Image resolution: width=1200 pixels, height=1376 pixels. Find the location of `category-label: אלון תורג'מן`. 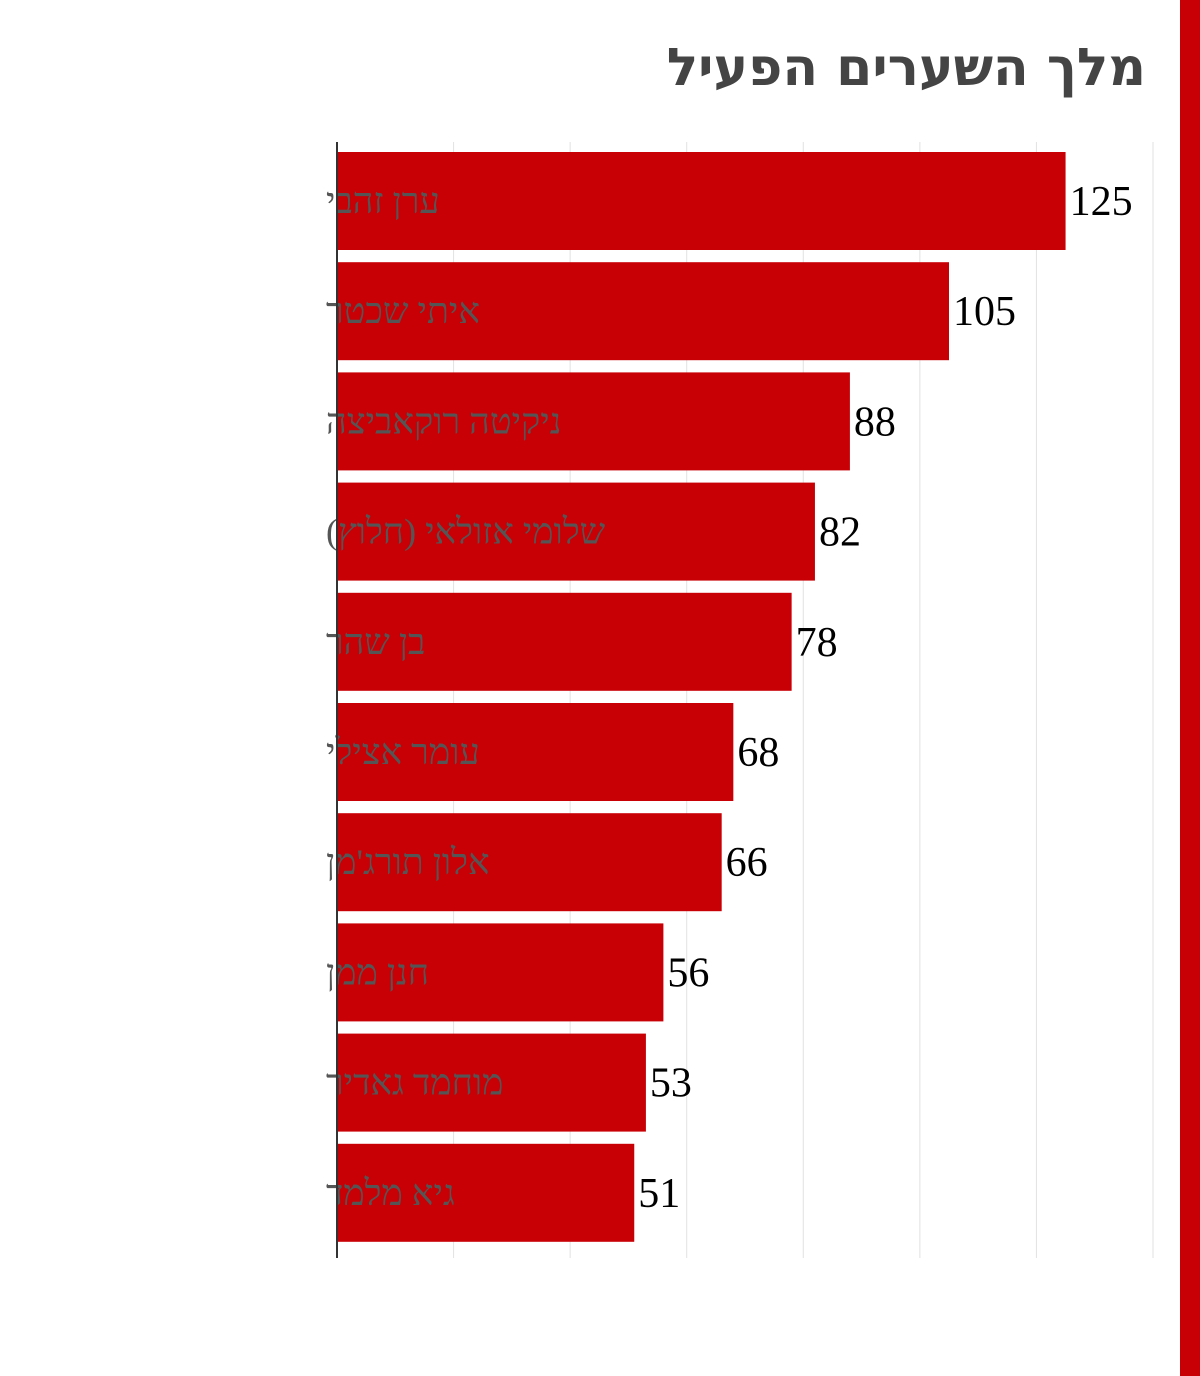

category-label: אלון תורג'מן is located at coordinates (408, 862).